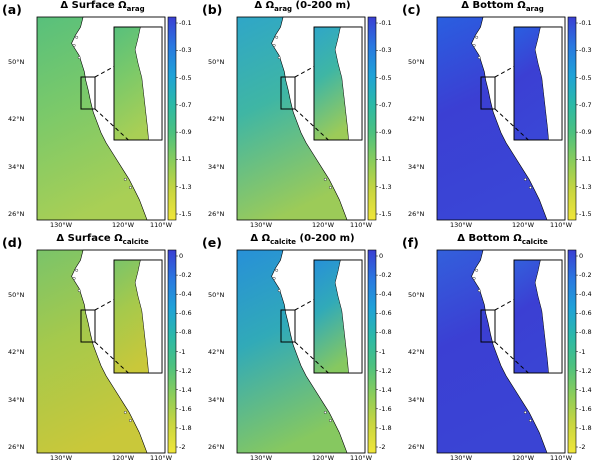  Describe the element at coordinates (585, 50) in the screenshot. I see `colorbar-tick-label: -0.3` at that location.